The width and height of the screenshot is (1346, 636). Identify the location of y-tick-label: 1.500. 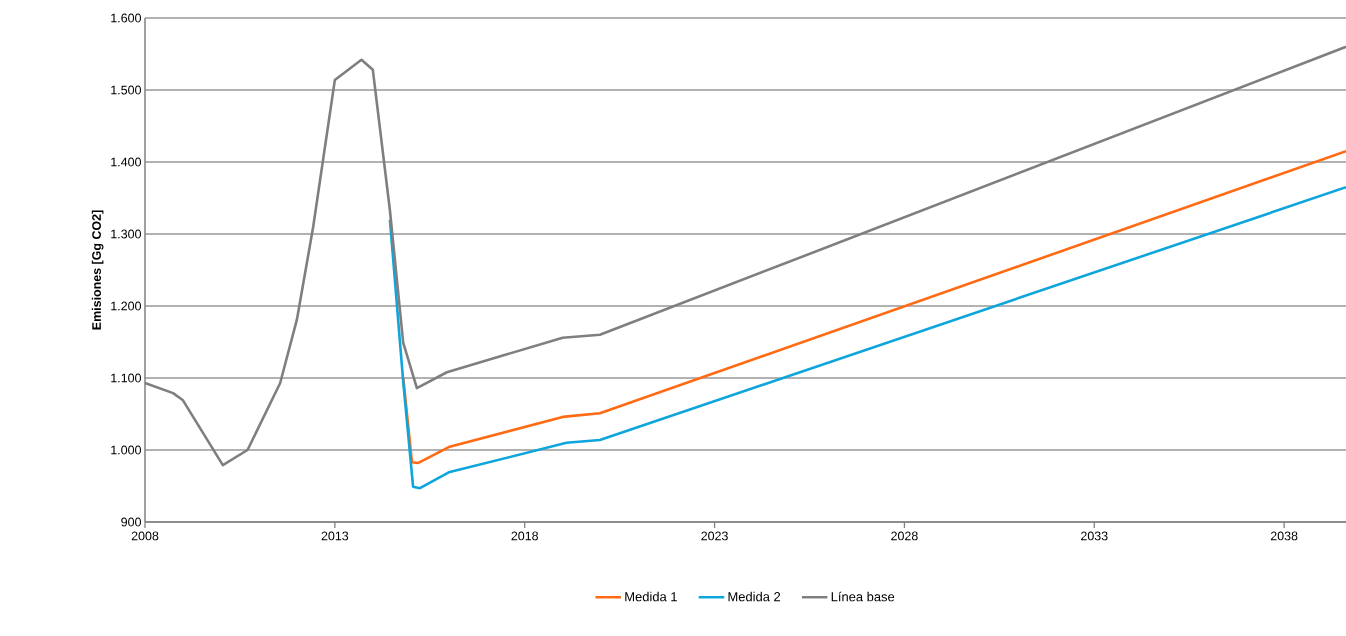
(126, 90).